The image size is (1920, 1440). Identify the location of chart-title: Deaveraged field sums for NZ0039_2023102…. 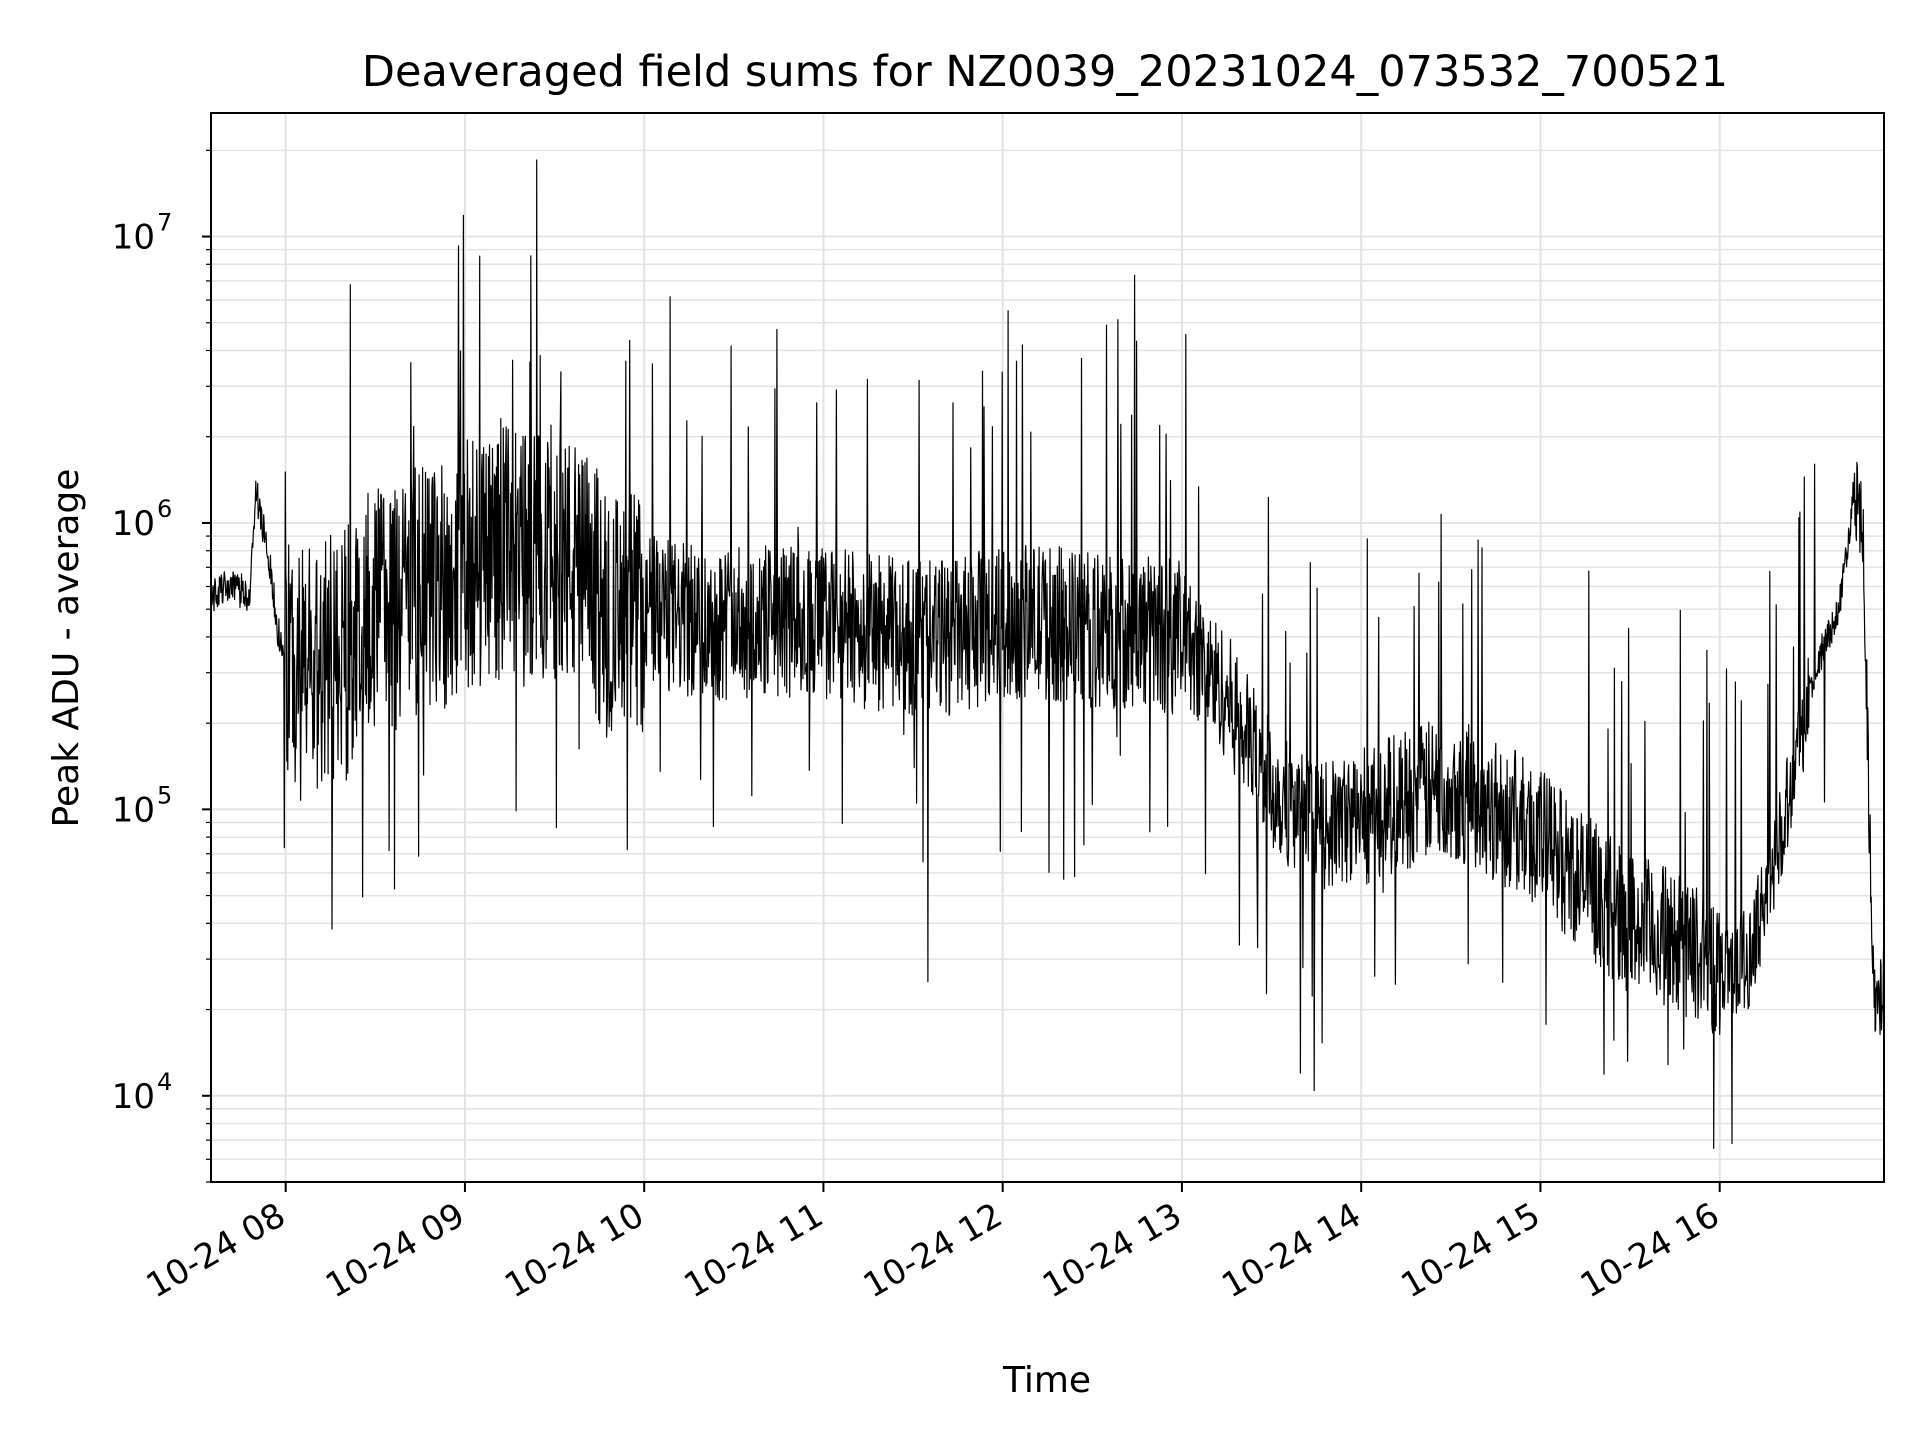
(1045, 72).